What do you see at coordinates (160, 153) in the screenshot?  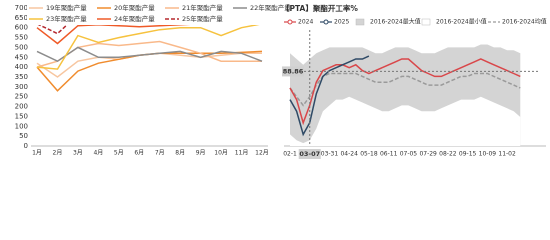 I see `x-tick-label: 7月` at bounding box center [160, 153].